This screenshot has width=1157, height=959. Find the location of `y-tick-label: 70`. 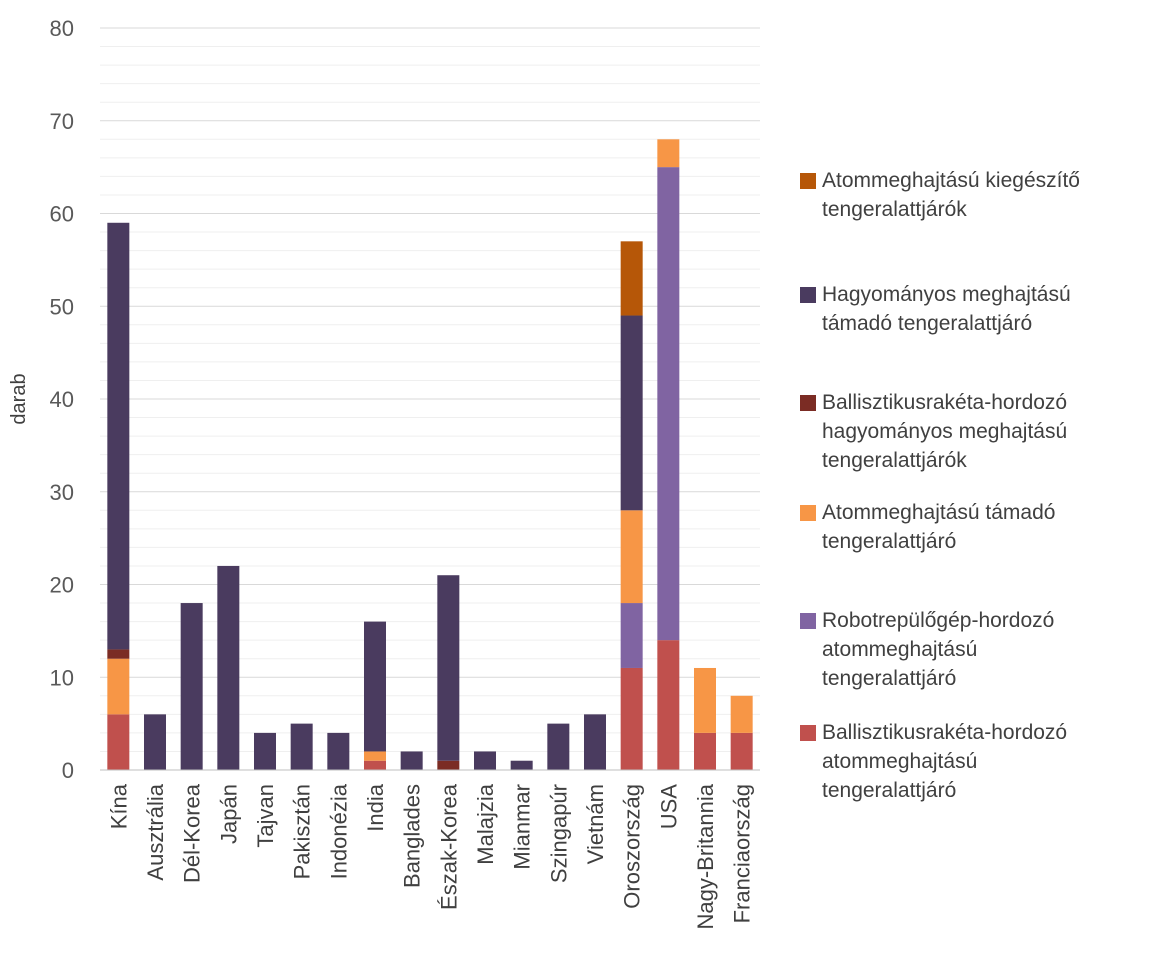

y-tick-label: 70 is located at coordinates (62, 121).